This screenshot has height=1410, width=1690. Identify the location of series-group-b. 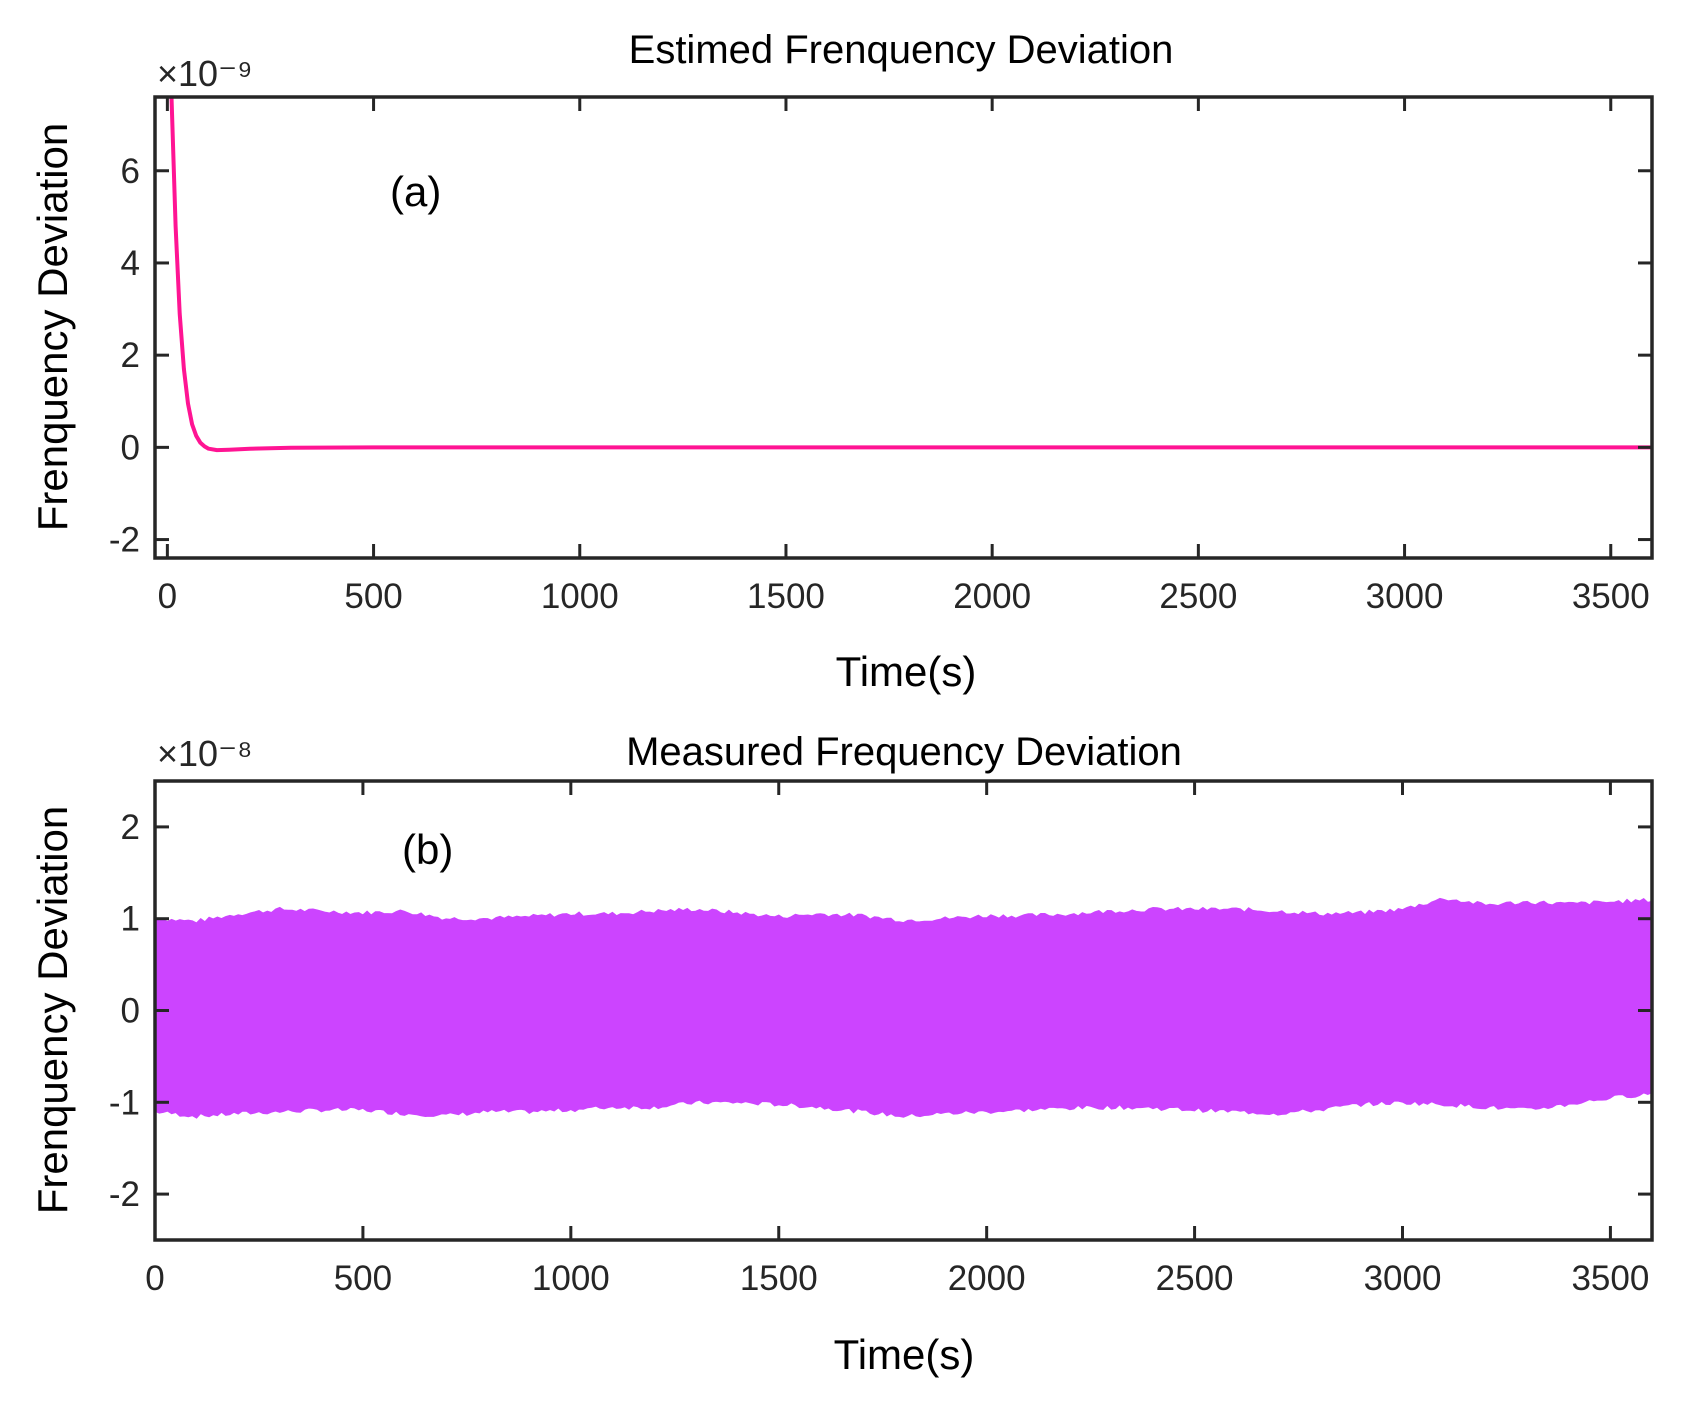
(903, 1008).